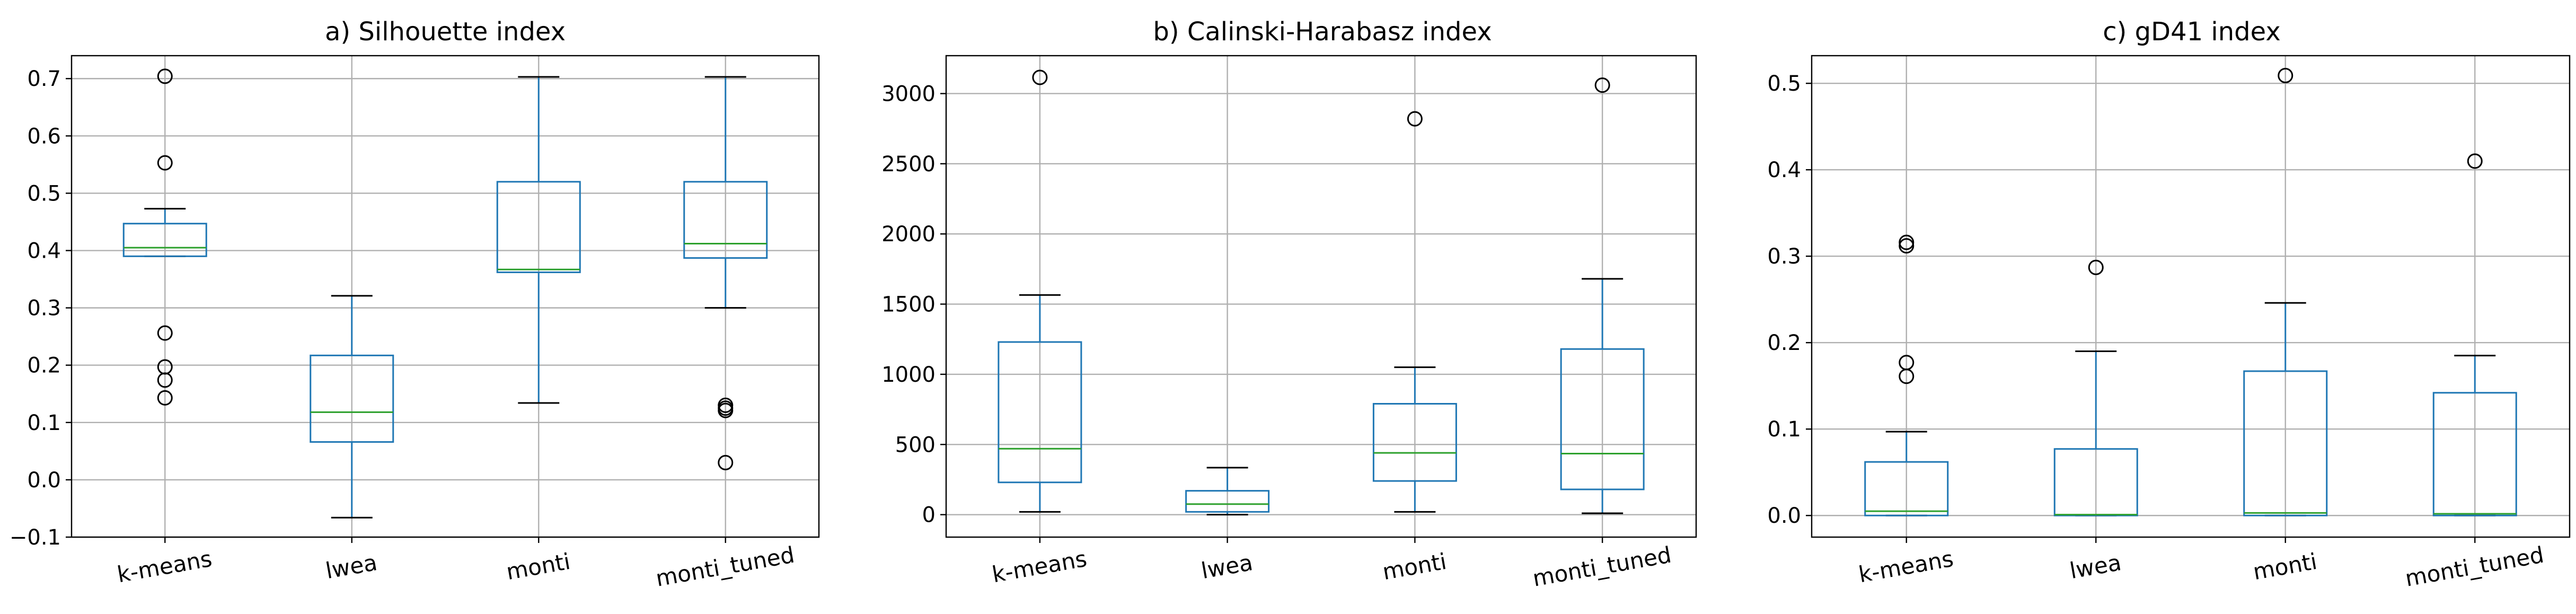  Describe the element at coordinates (908, 375) in the screenshot. I see `y-tick-label: 1000` at that location.